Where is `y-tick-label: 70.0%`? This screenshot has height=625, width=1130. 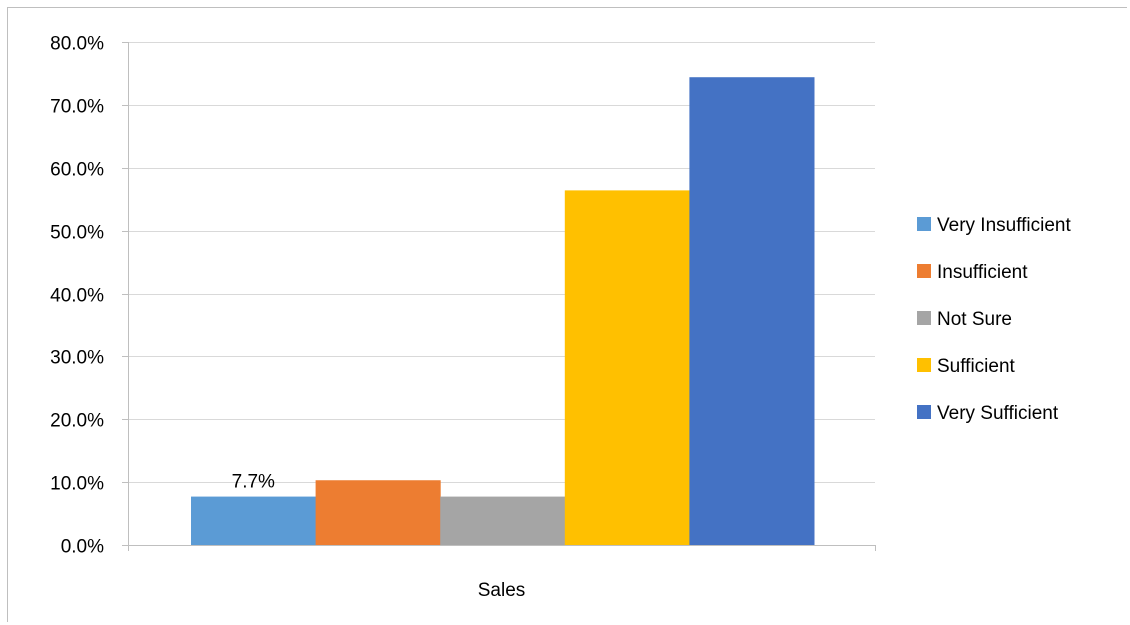 y-tick-label: 70.0% is located at coordinates (77, 107).